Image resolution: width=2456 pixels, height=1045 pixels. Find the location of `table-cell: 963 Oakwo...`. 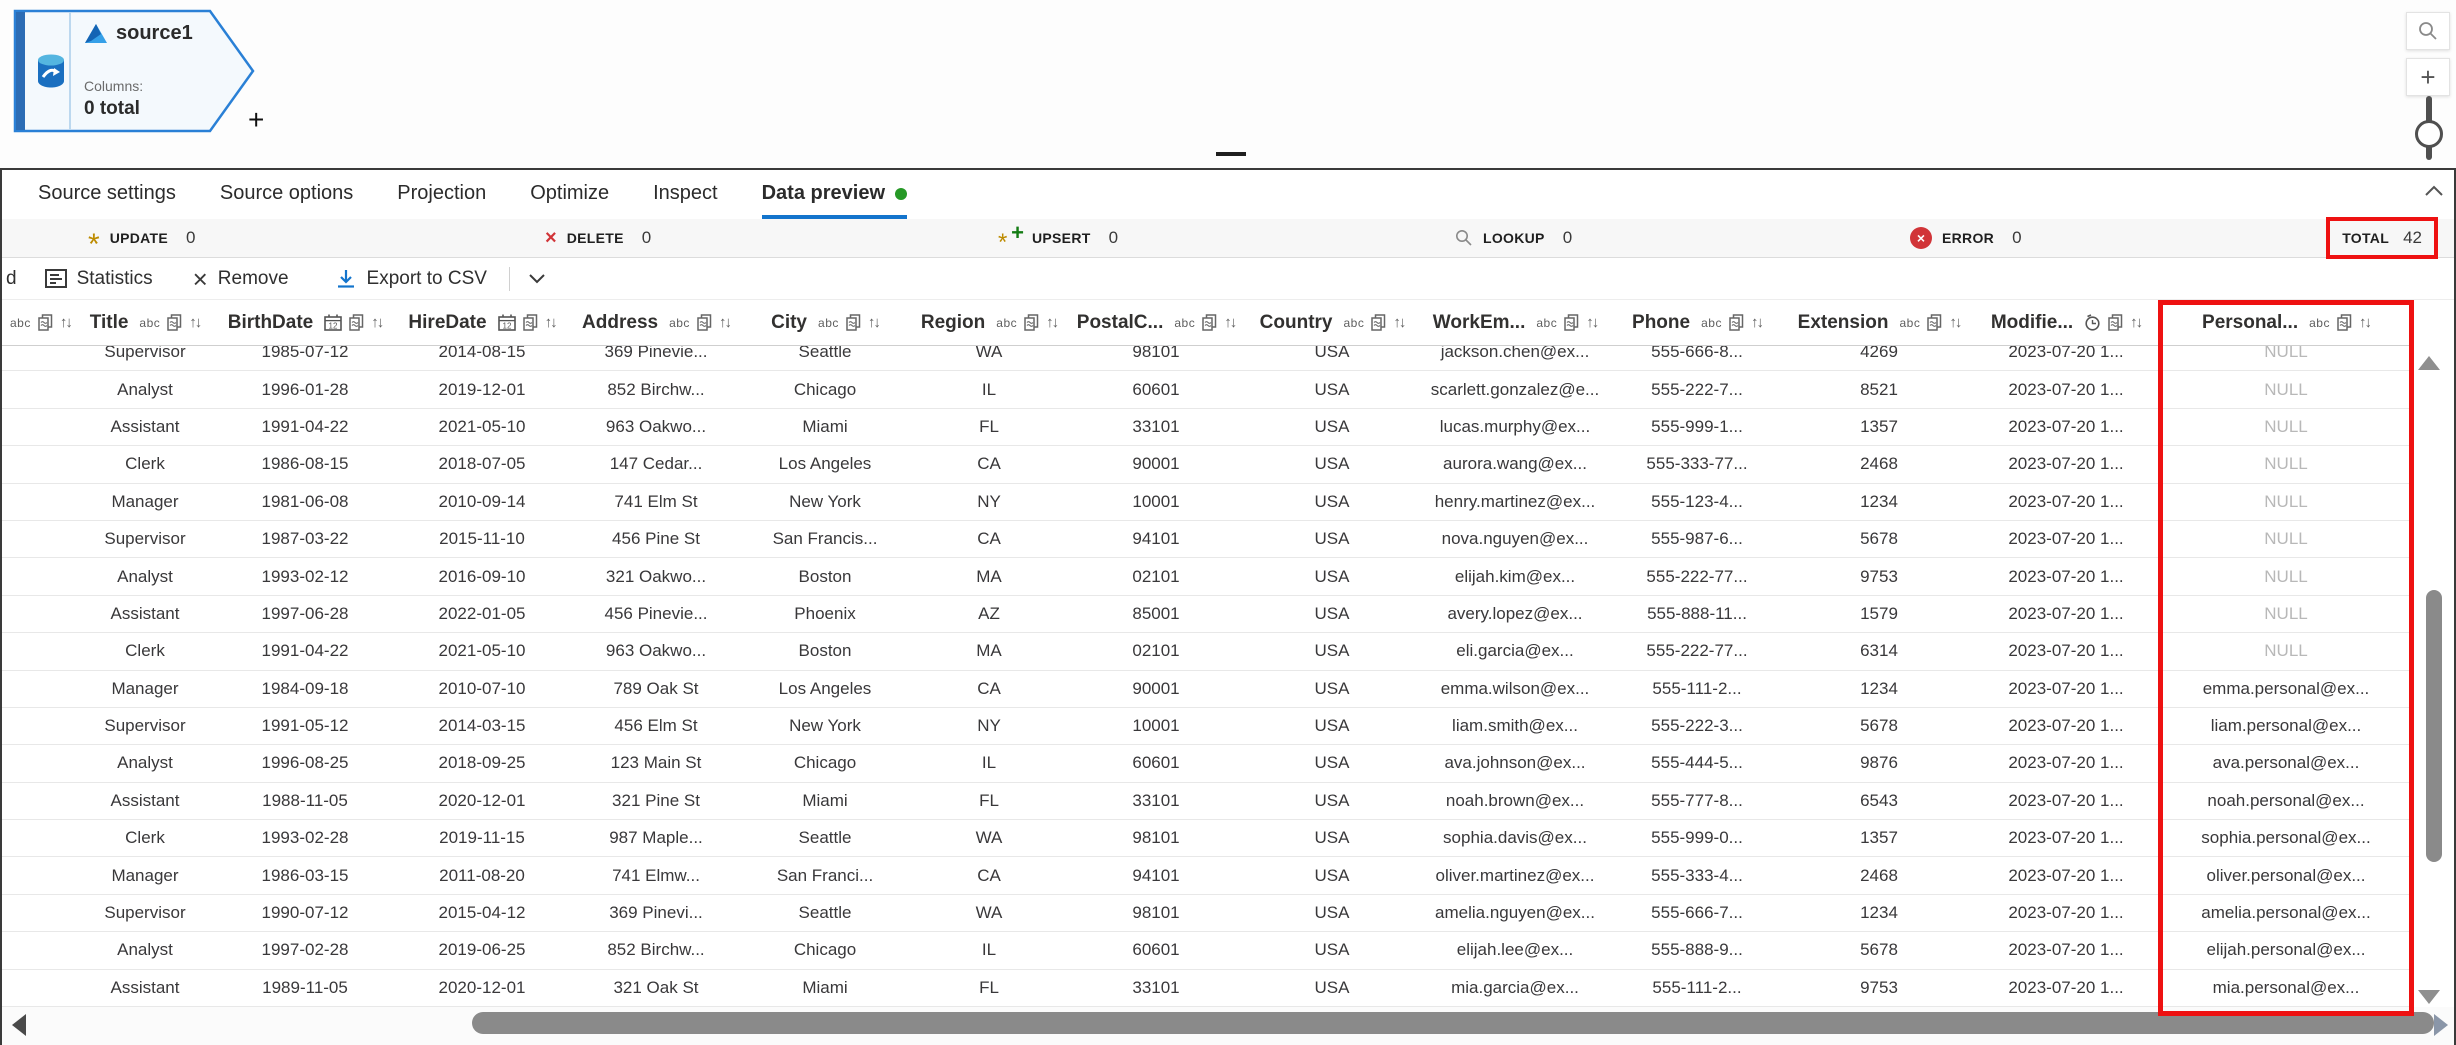

table-cell: 963 Oakwo... is located at coordinates (656, 651).